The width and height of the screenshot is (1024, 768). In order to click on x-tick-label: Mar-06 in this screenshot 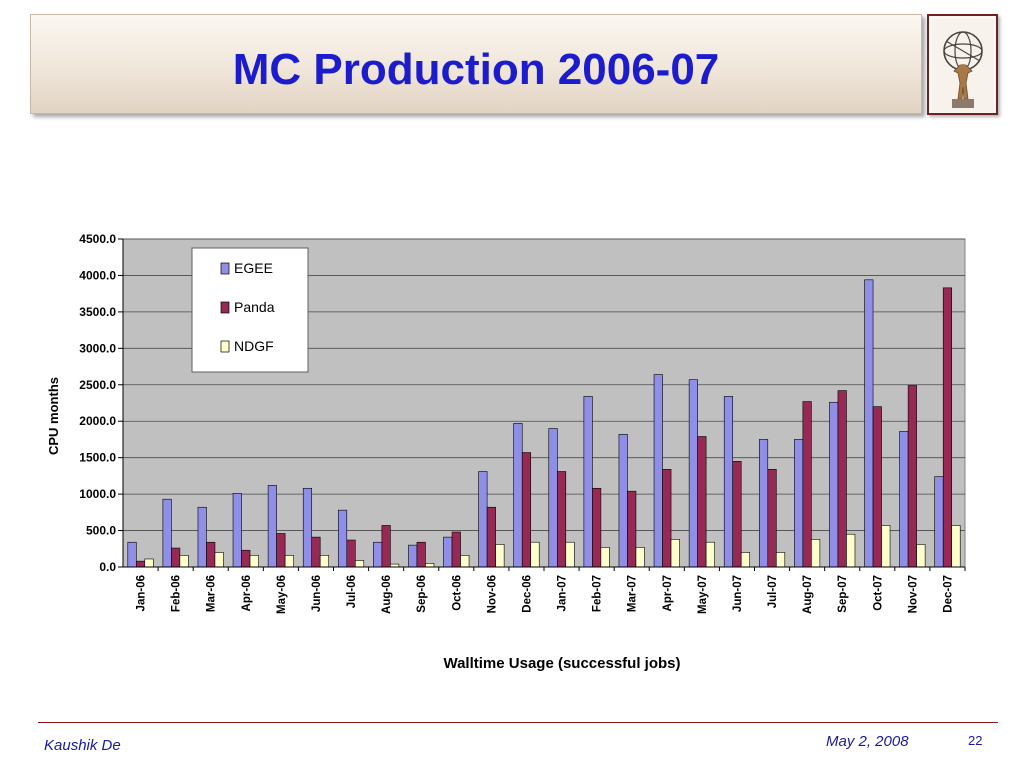, I will do `click(212, 593)`.